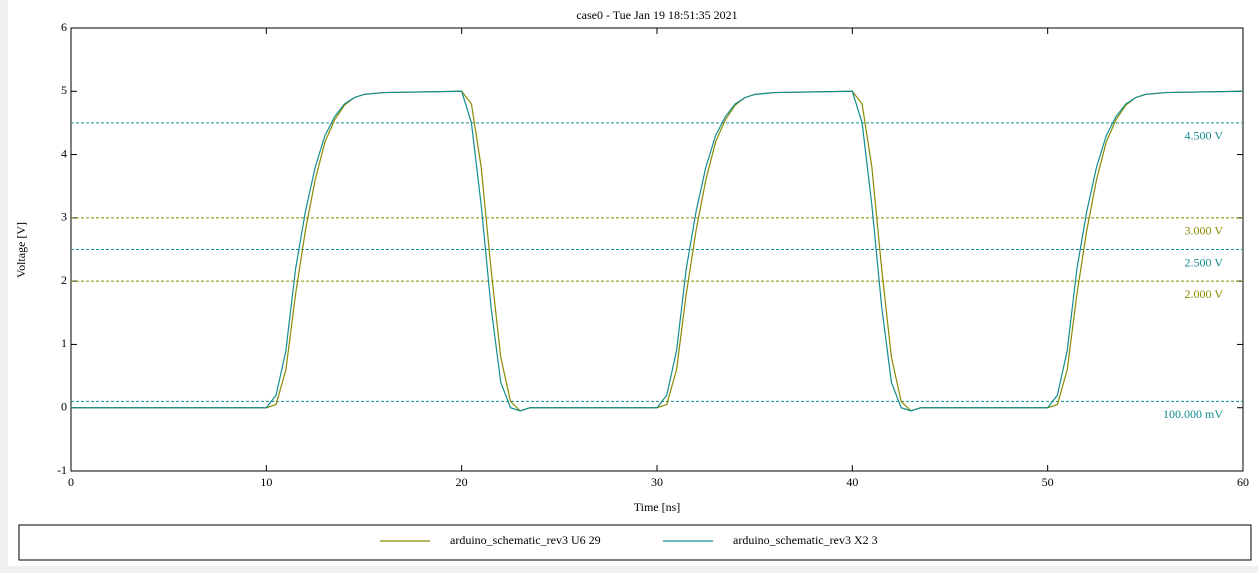 This screenshot has width=1258, height=573. Describe the element at coordinates (525, 540) in the screenshot. I see `legend-label: arduino_schematic_rev3 U6 29` at that location.